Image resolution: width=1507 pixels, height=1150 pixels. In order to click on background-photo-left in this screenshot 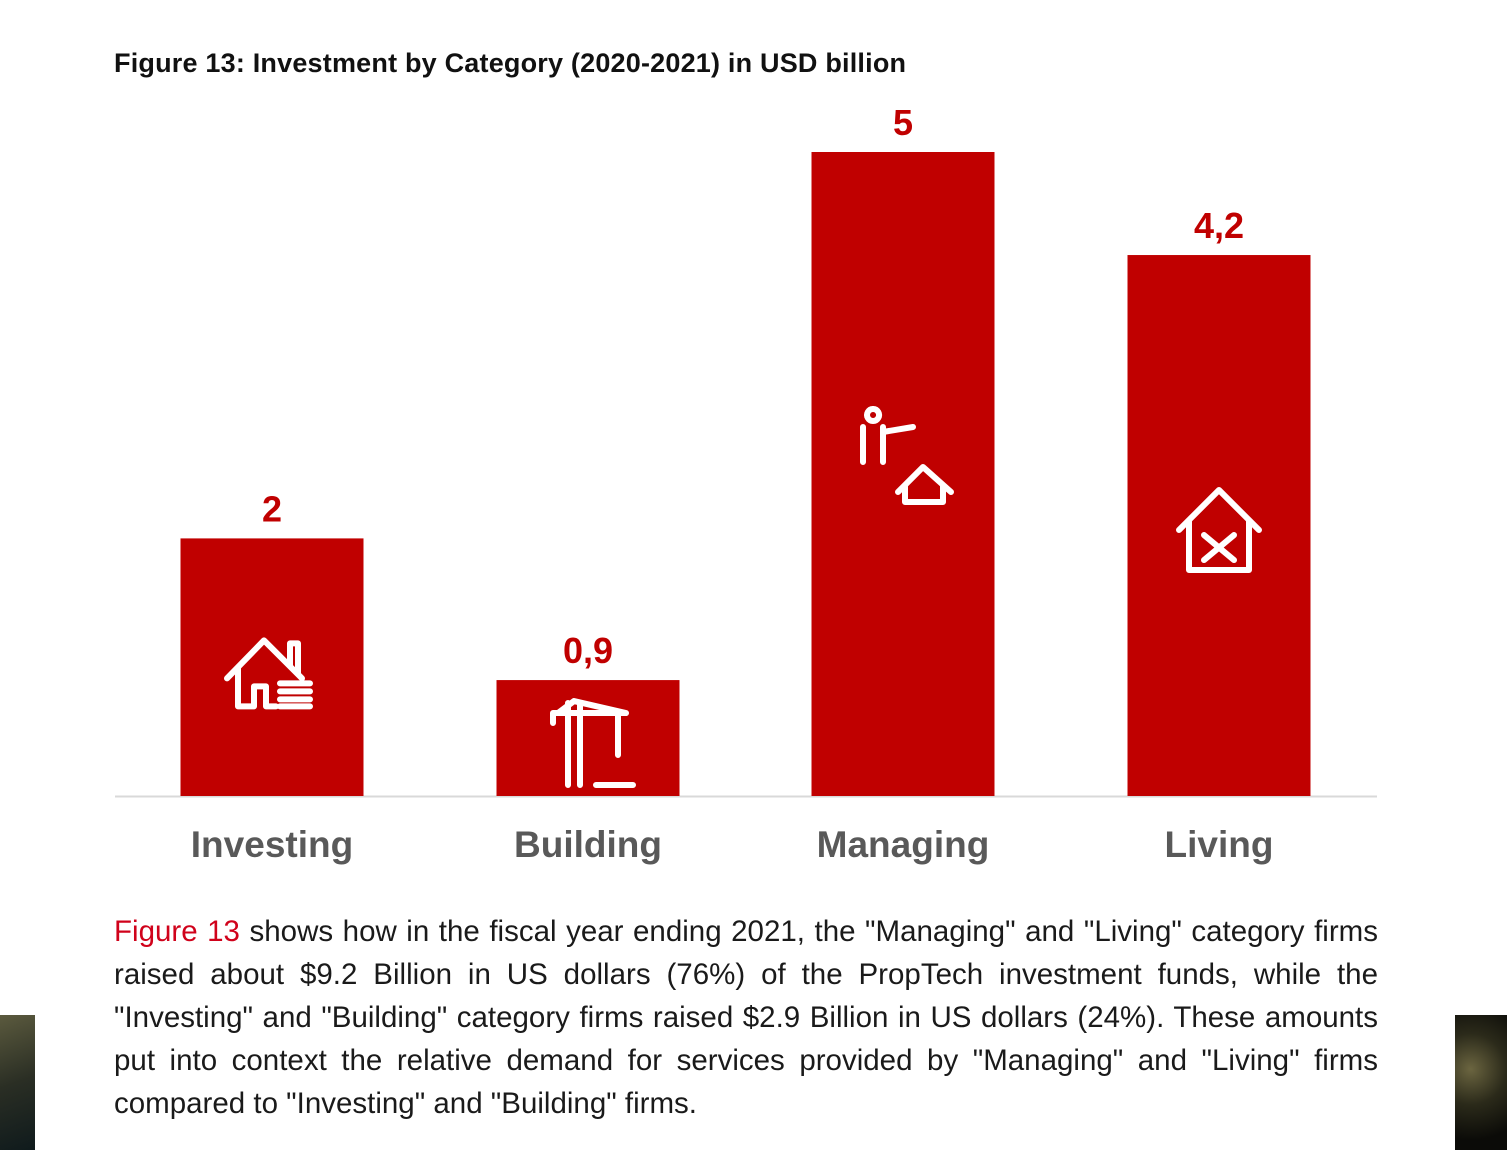, I will do `click(17, 1082)`.